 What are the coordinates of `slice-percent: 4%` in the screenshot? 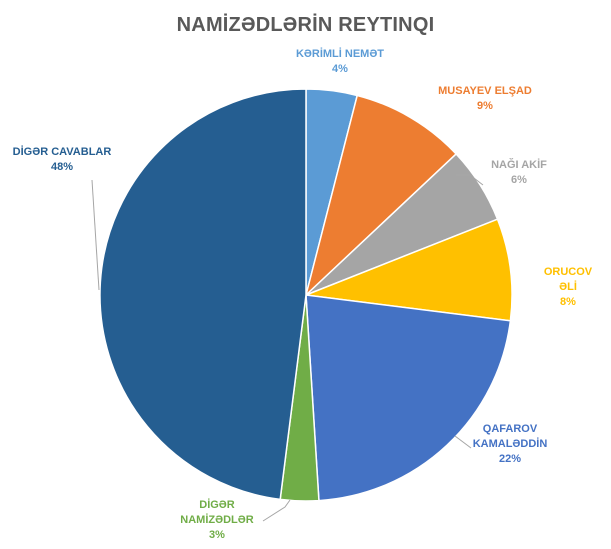 It's located at (340, 69).